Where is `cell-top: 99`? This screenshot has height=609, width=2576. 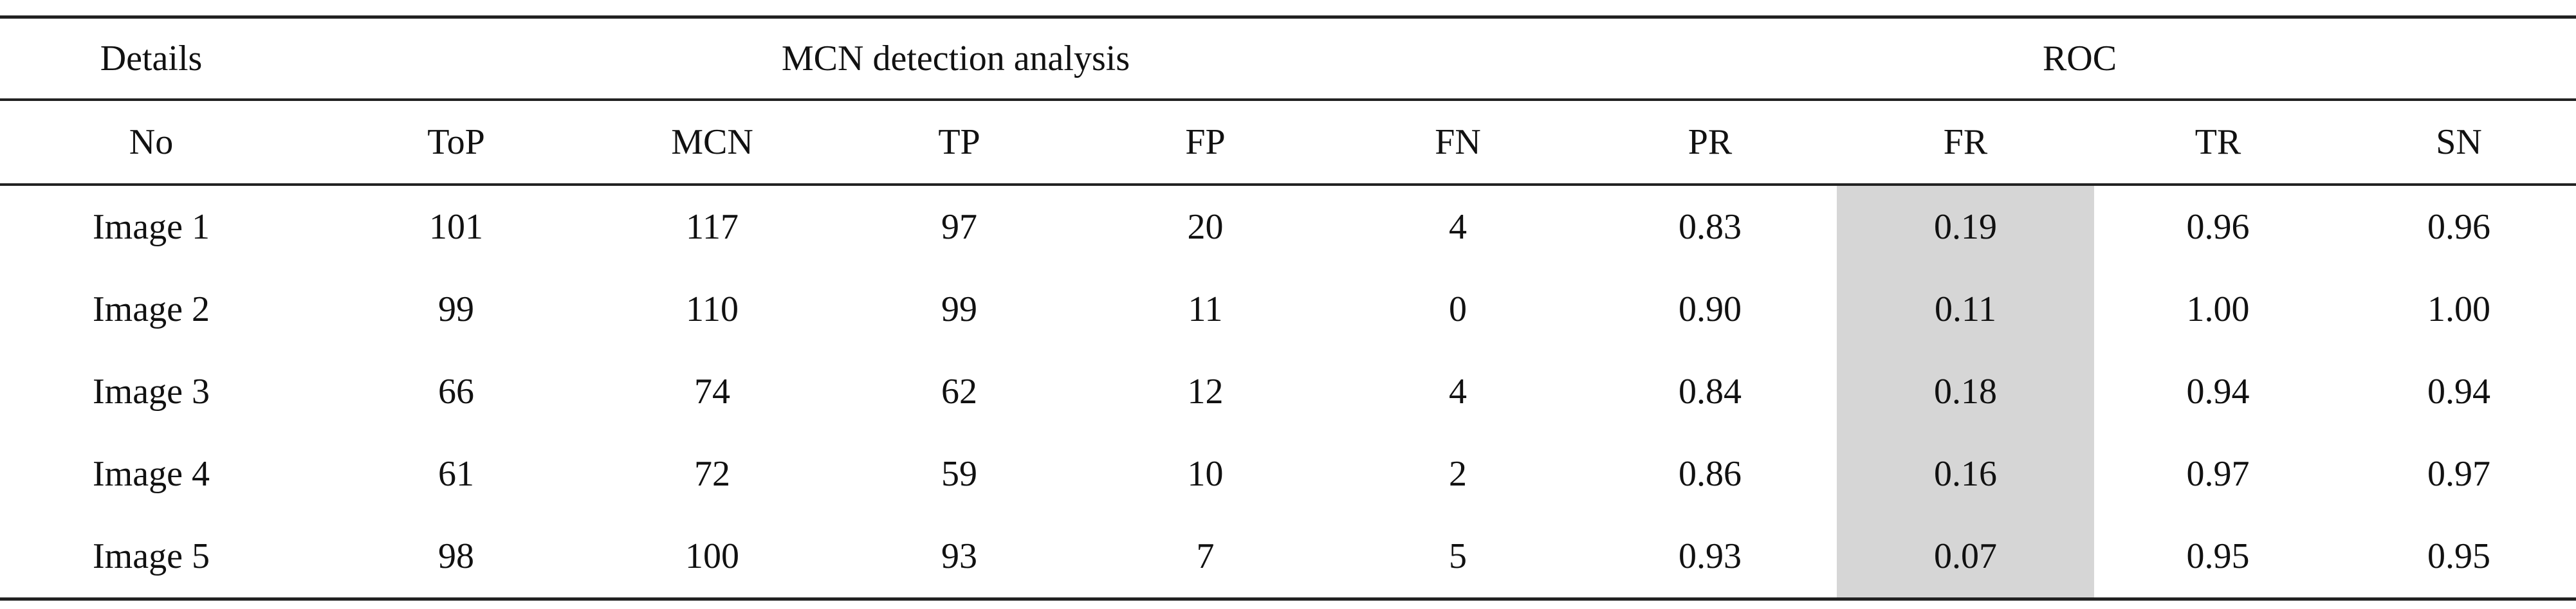
cell-top: 99 is located at coordinates (456, 309).